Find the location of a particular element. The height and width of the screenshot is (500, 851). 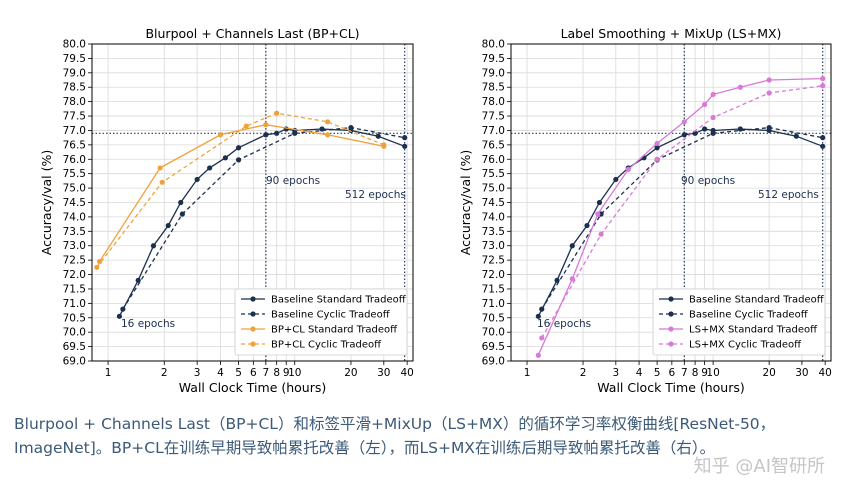

y-tick-label: 69.0 is located at coordinates (74, 362).